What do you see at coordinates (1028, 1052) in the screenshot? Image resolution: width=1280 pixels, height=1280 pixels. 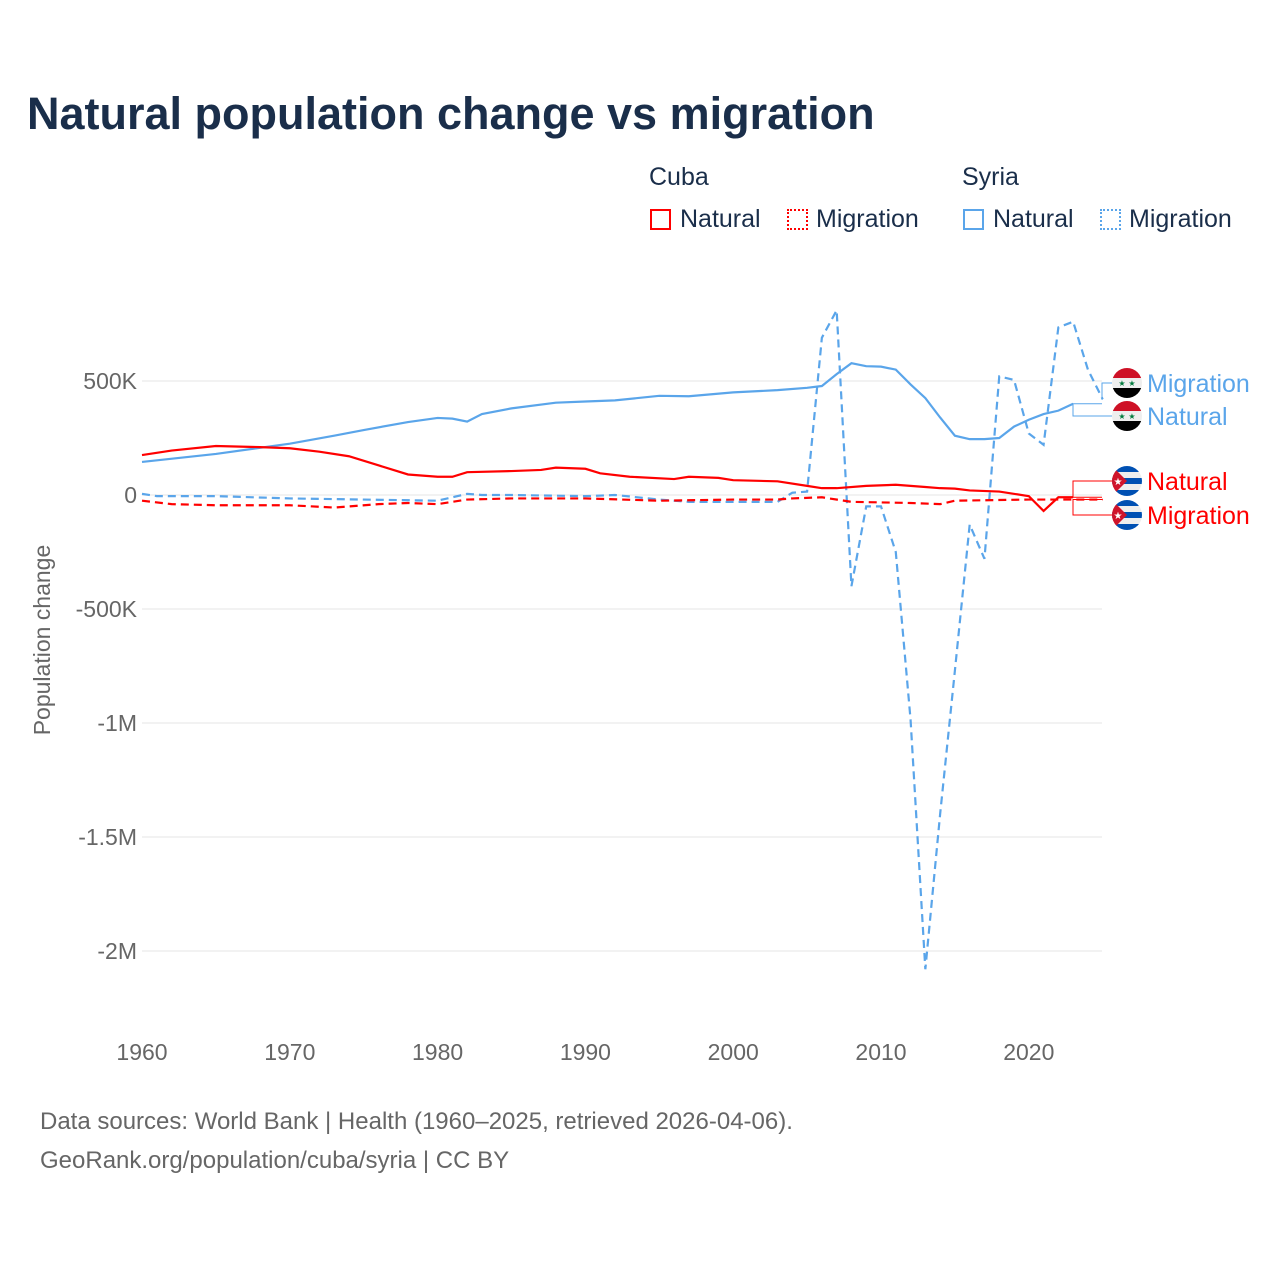 I see `x-tick-label: 2020` at bounding box center [1028, 1052].